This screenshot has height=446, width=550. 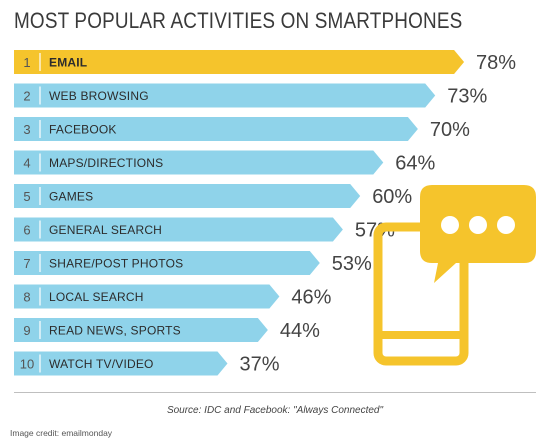 I want to click on rank-number: 3, so click(x=26, y=129).